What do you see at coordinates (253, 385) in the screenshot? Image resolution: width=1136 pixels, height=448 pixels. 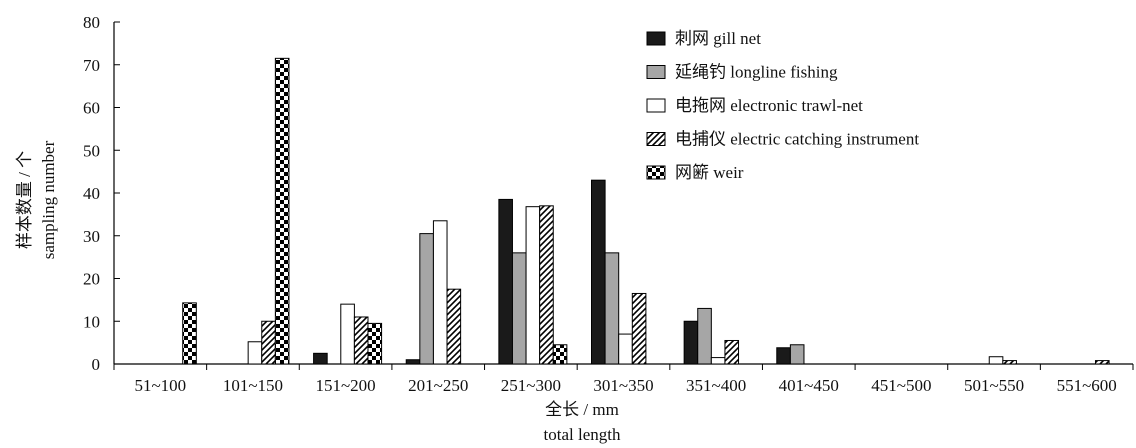 I see `x-tick-label: 101~150` at bounding box center [253, 385].